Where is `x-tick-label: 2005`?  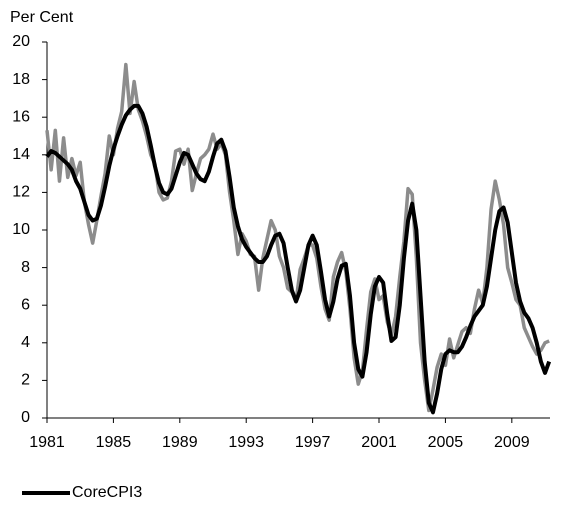
x-tick-label: 2005 is located at coordinates (446, 442).